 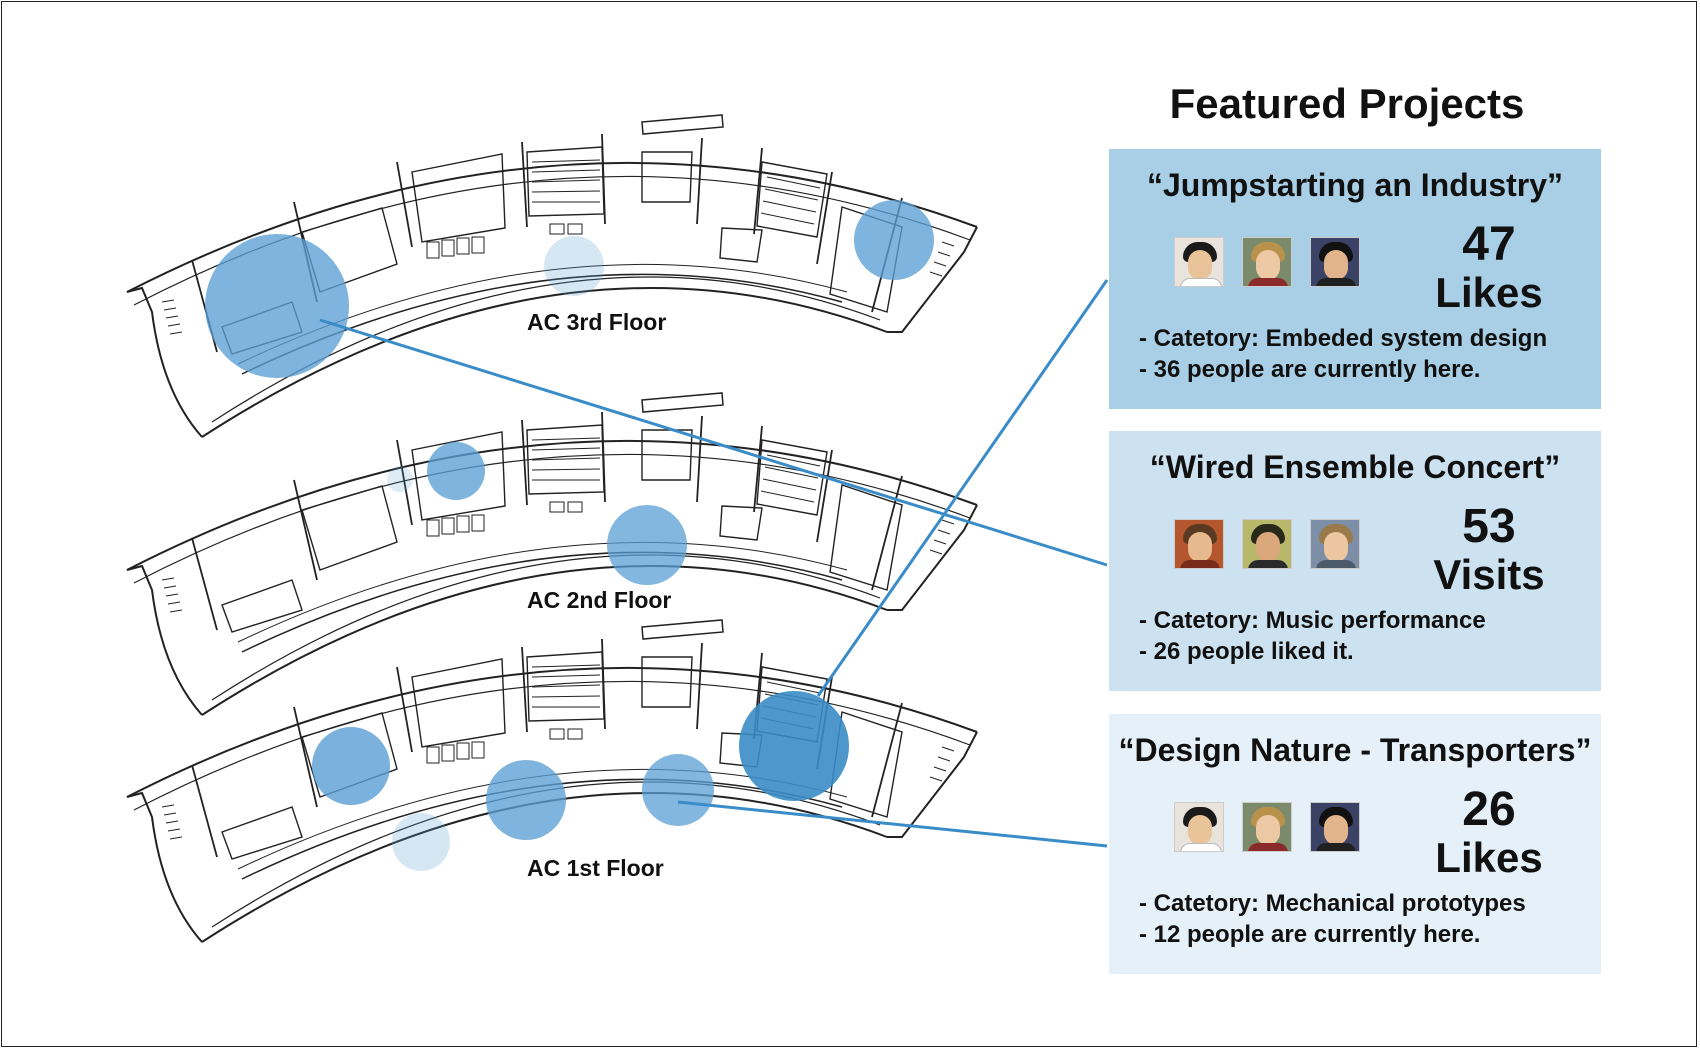 What do you see at coordinates (1312, 620) in the screenshot?
I see `project-category: - Catetory: Music performance` at bounding box center [1312, 620].